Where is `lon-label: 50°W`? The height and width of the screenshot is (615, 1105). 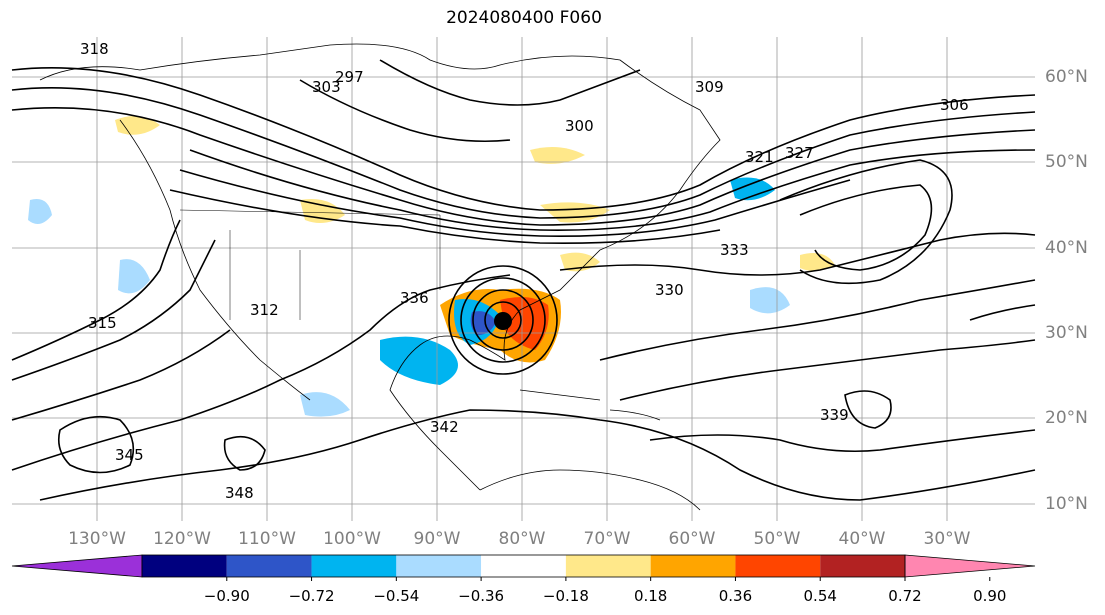 lon-label: 50°W is located at coordinates (777, 539).